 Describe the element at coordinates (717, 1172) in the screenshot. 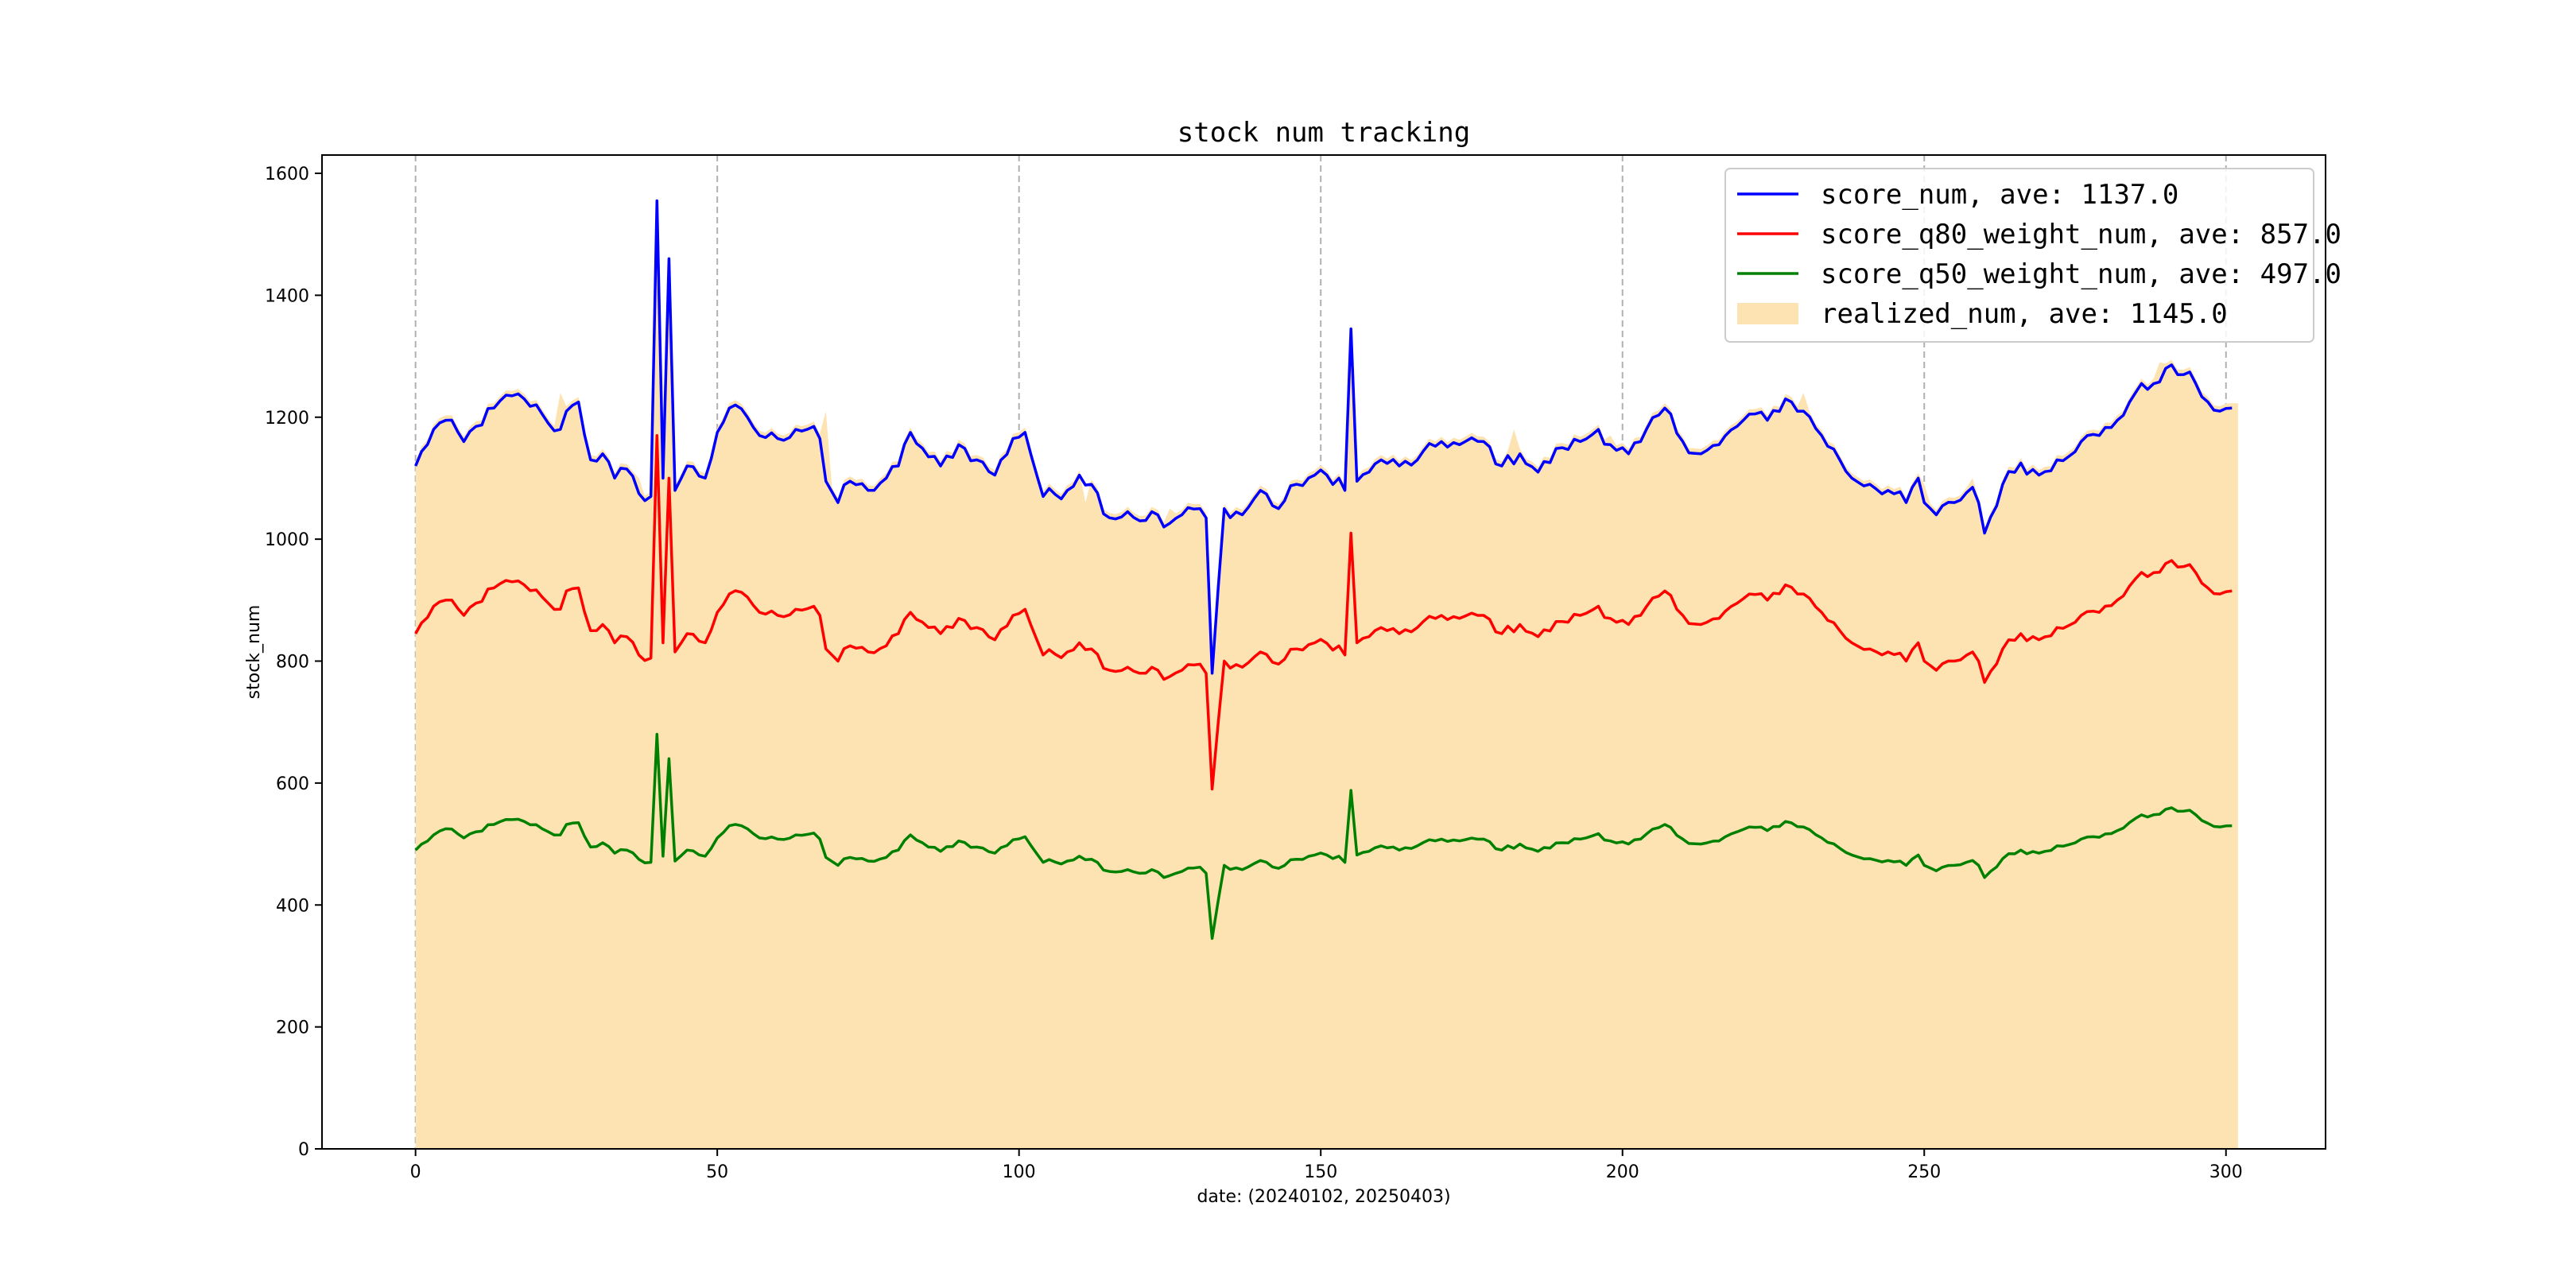

I see `x-tick-label: 50` at that location.